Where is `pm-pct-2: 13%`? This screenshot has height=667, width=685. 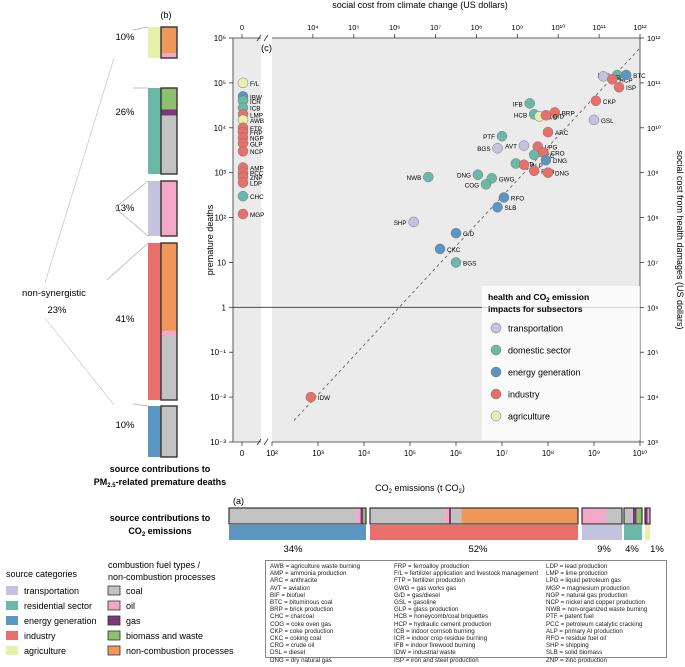 pm-pct-2: 13% is located at coordinates (125, 208).